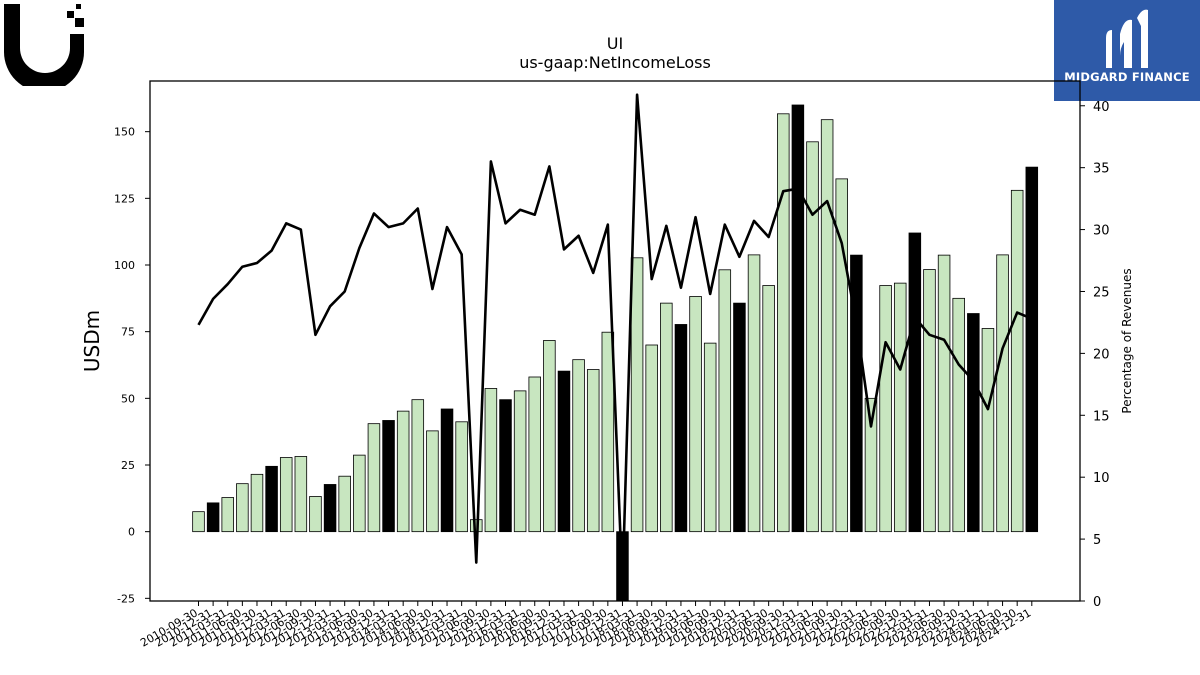  I want to click on ubiquiti-u-logo-icon, so click(44, 48).